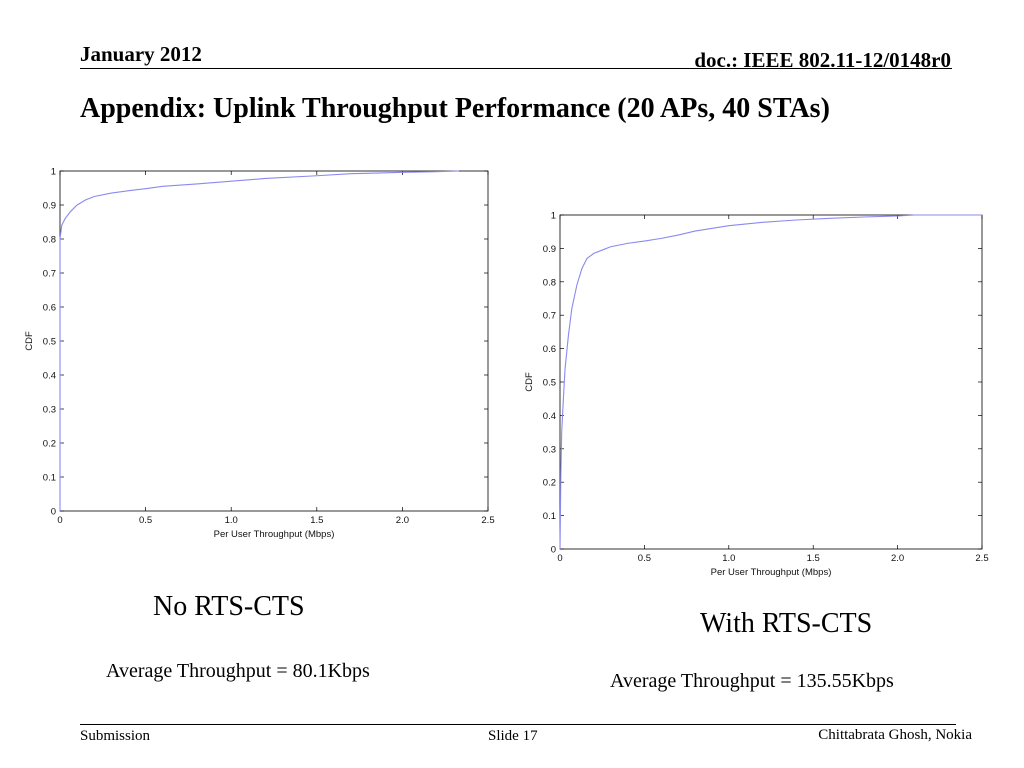 This screenshot has height=768, width=1024. Describe the element at coordinates (518, 724) in the screenshot. I see `footer-divider` at that location.